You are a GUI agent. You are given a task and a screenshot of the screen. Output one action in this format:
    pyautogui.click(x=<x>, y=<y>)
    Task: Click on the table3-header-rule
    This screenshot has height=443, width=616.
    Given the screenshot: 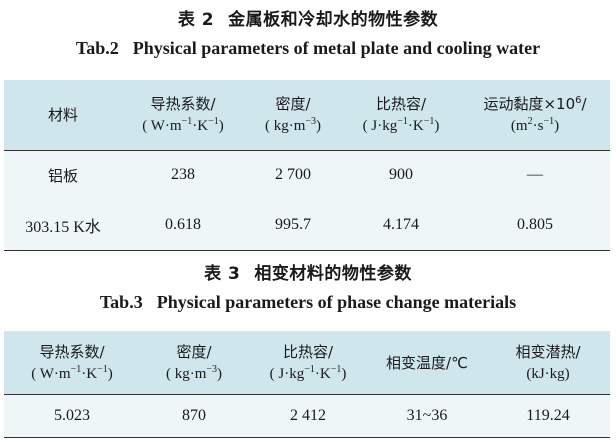 What is the action you would take?
    pyautogui.click(x=307, y=394)
    